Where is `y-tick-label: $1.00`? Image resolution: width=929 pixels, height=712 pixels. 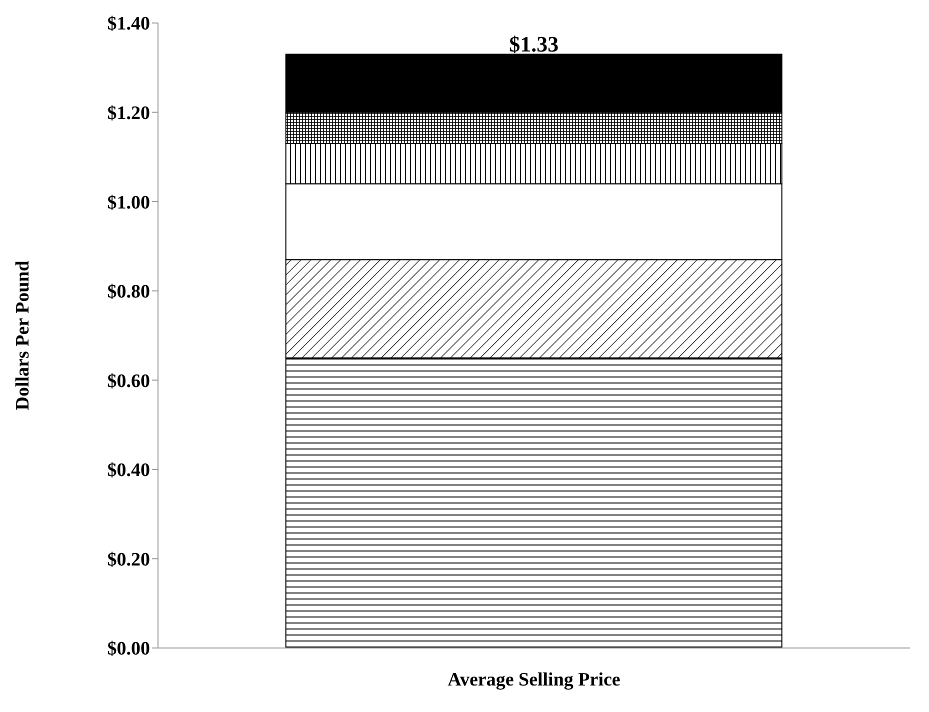 y-tick-label: $1.00 is located at coordinates (128, 203).